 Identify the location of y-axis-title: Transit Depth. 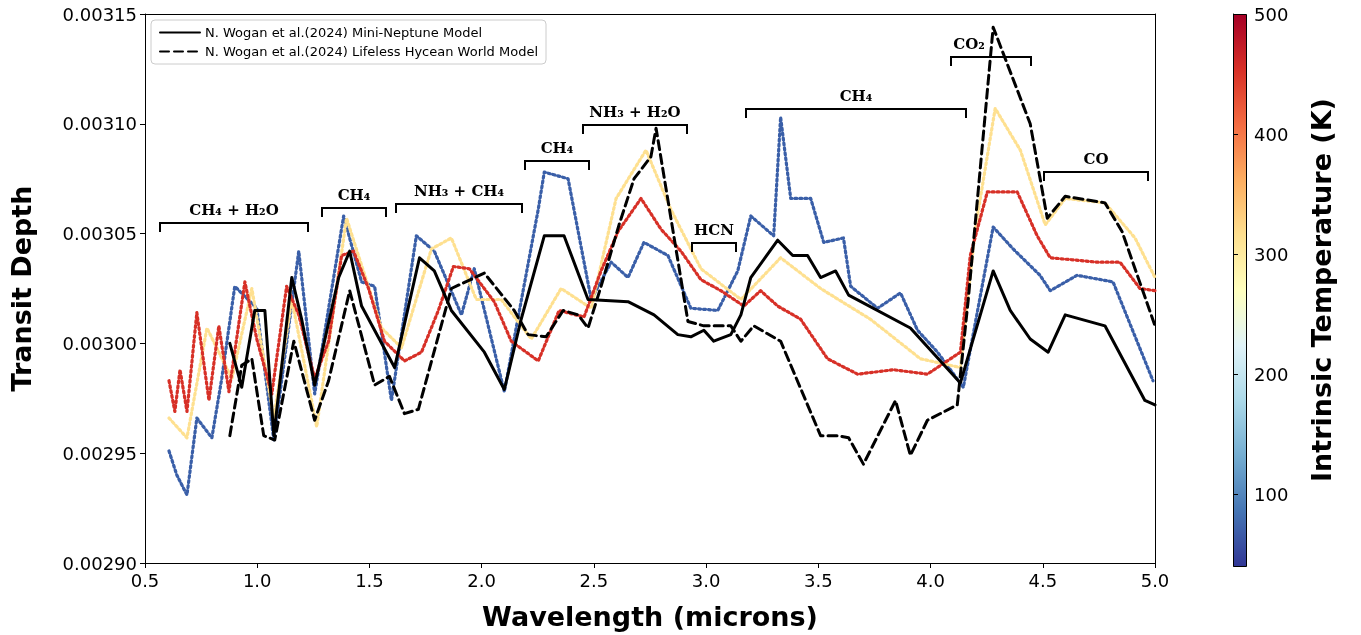
(21, 288).